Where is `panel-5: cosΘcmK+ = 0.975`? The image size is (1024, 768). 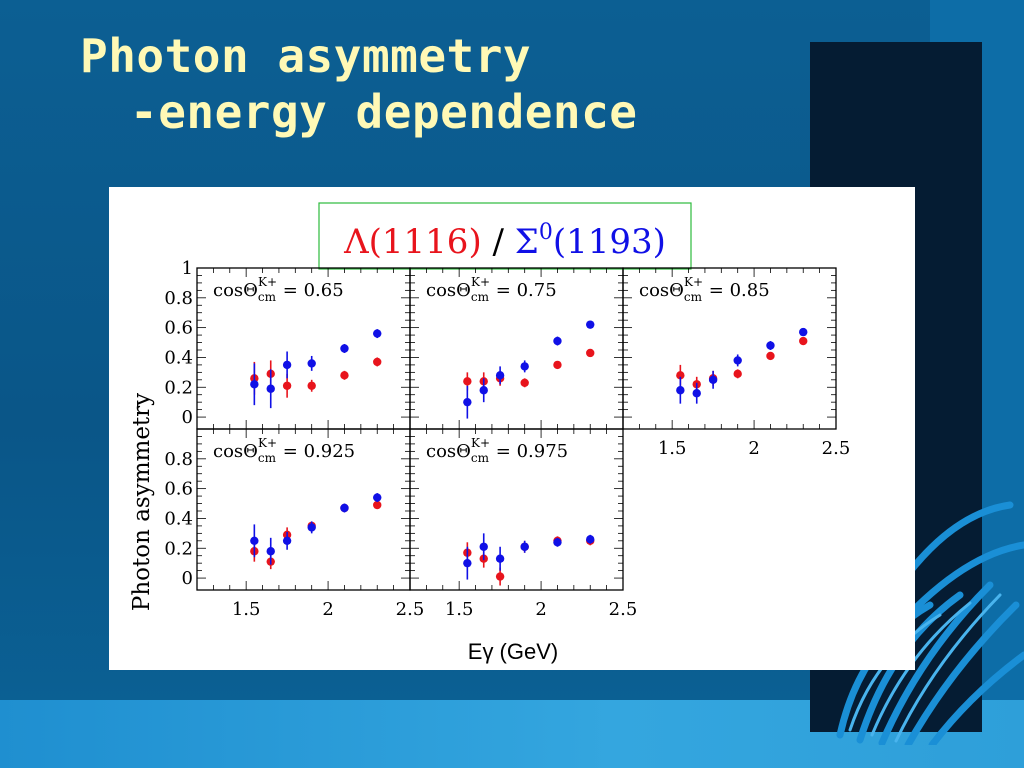
panel-5: cosΘcmK+ = 0.975 is located at coordinates (516, 509).